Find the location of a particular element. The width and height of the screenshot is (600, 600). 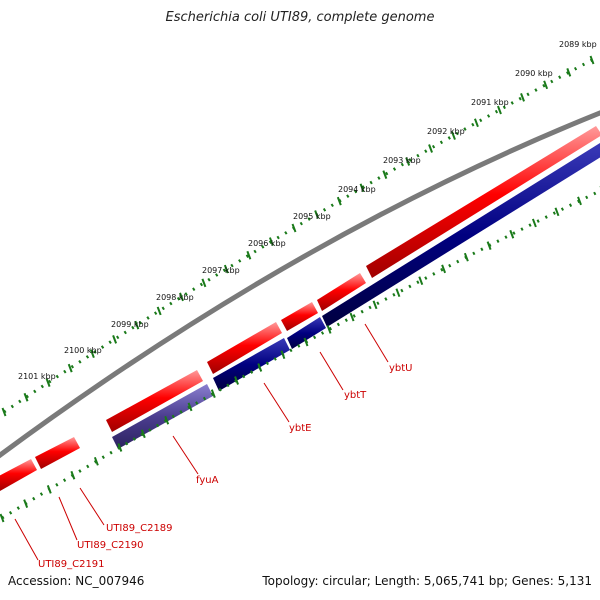

kbp-label: 2099 kbp is located at coordinates (130, 324).